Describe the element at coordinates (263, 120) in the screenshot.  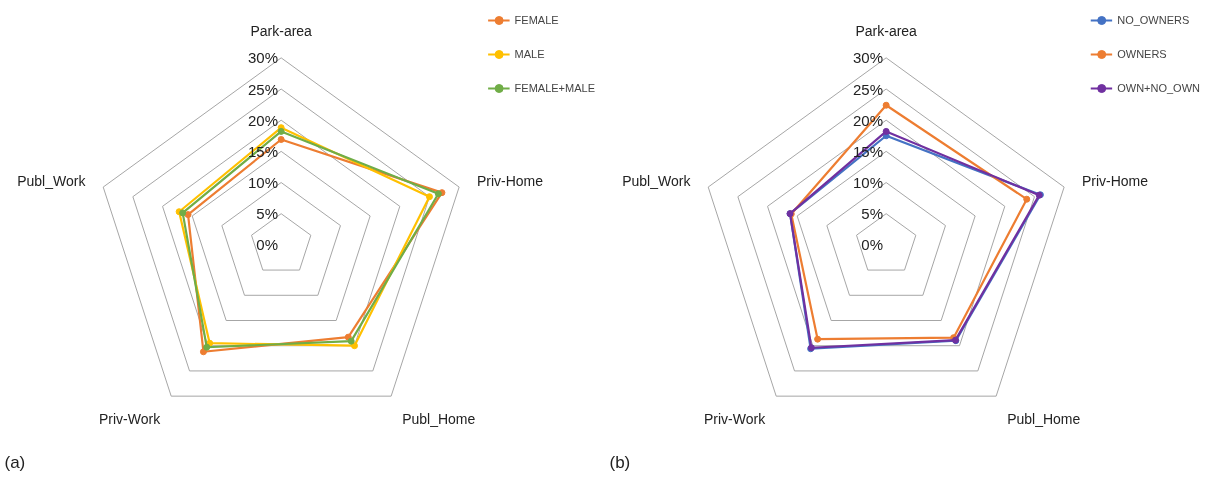
I see `y-tick-label: 20%` at that location.